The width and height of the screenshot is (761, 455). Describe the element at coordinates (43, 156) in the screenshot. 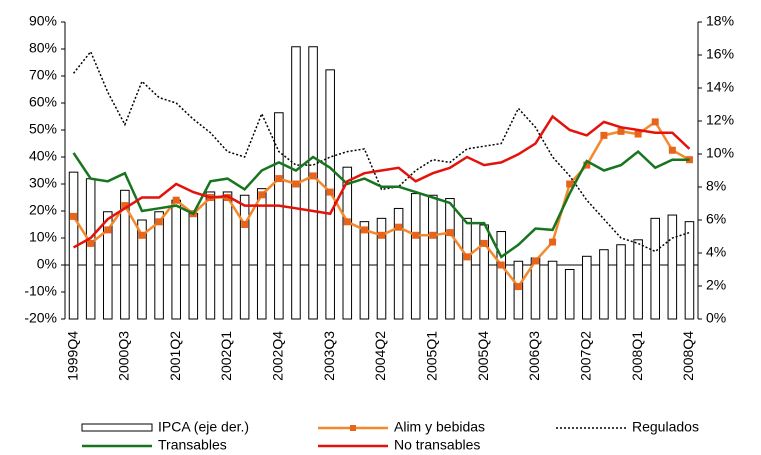

I see `y-tick-label: 40%` at that location.